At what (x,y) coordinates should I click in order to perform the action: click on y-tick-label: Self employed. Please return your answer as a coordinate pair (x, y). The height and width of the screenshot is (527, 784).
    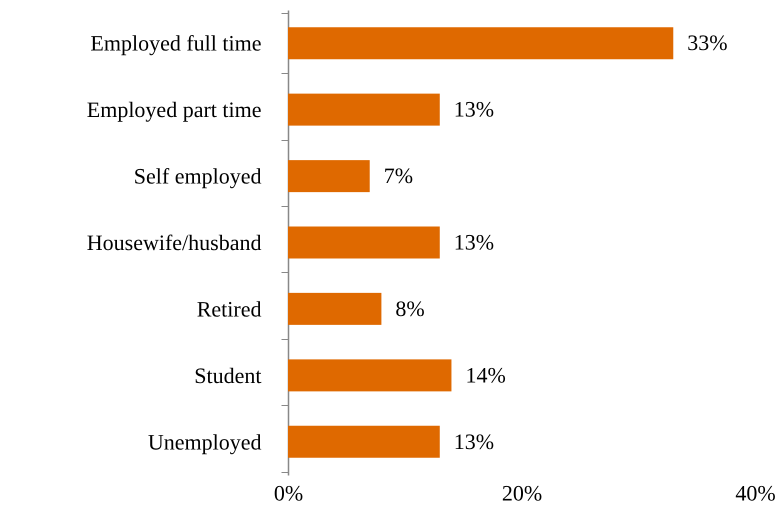
    Looking at the image, I should click on (198, 176).